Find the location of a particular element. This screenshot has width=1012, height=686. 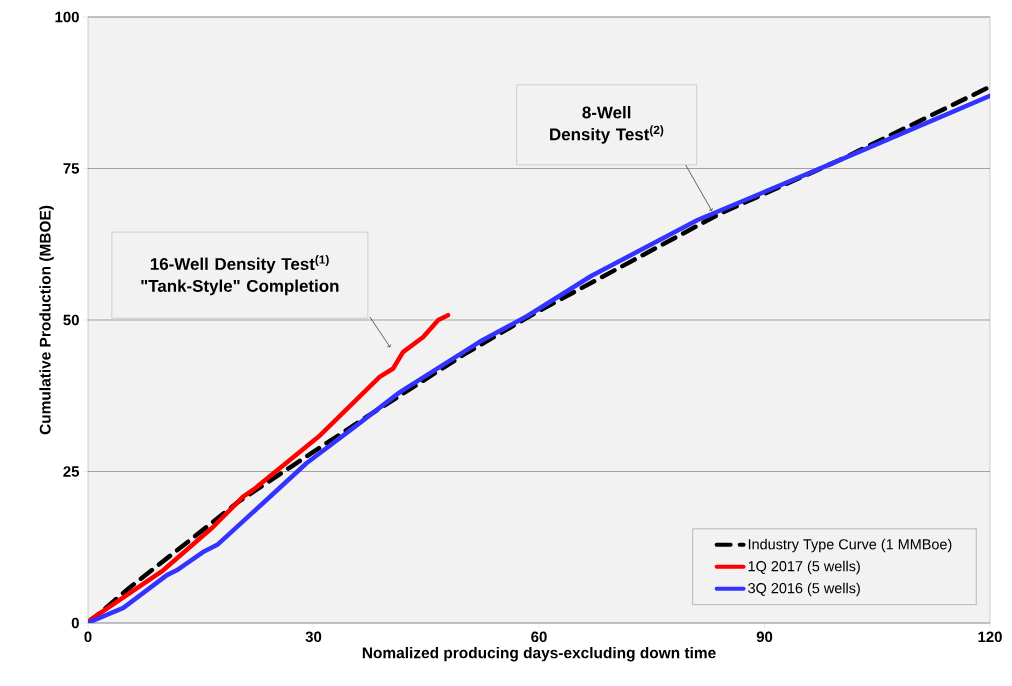

x-axis-title: Nomalized producing days-excluding down time is located at coordinates (539, 654).